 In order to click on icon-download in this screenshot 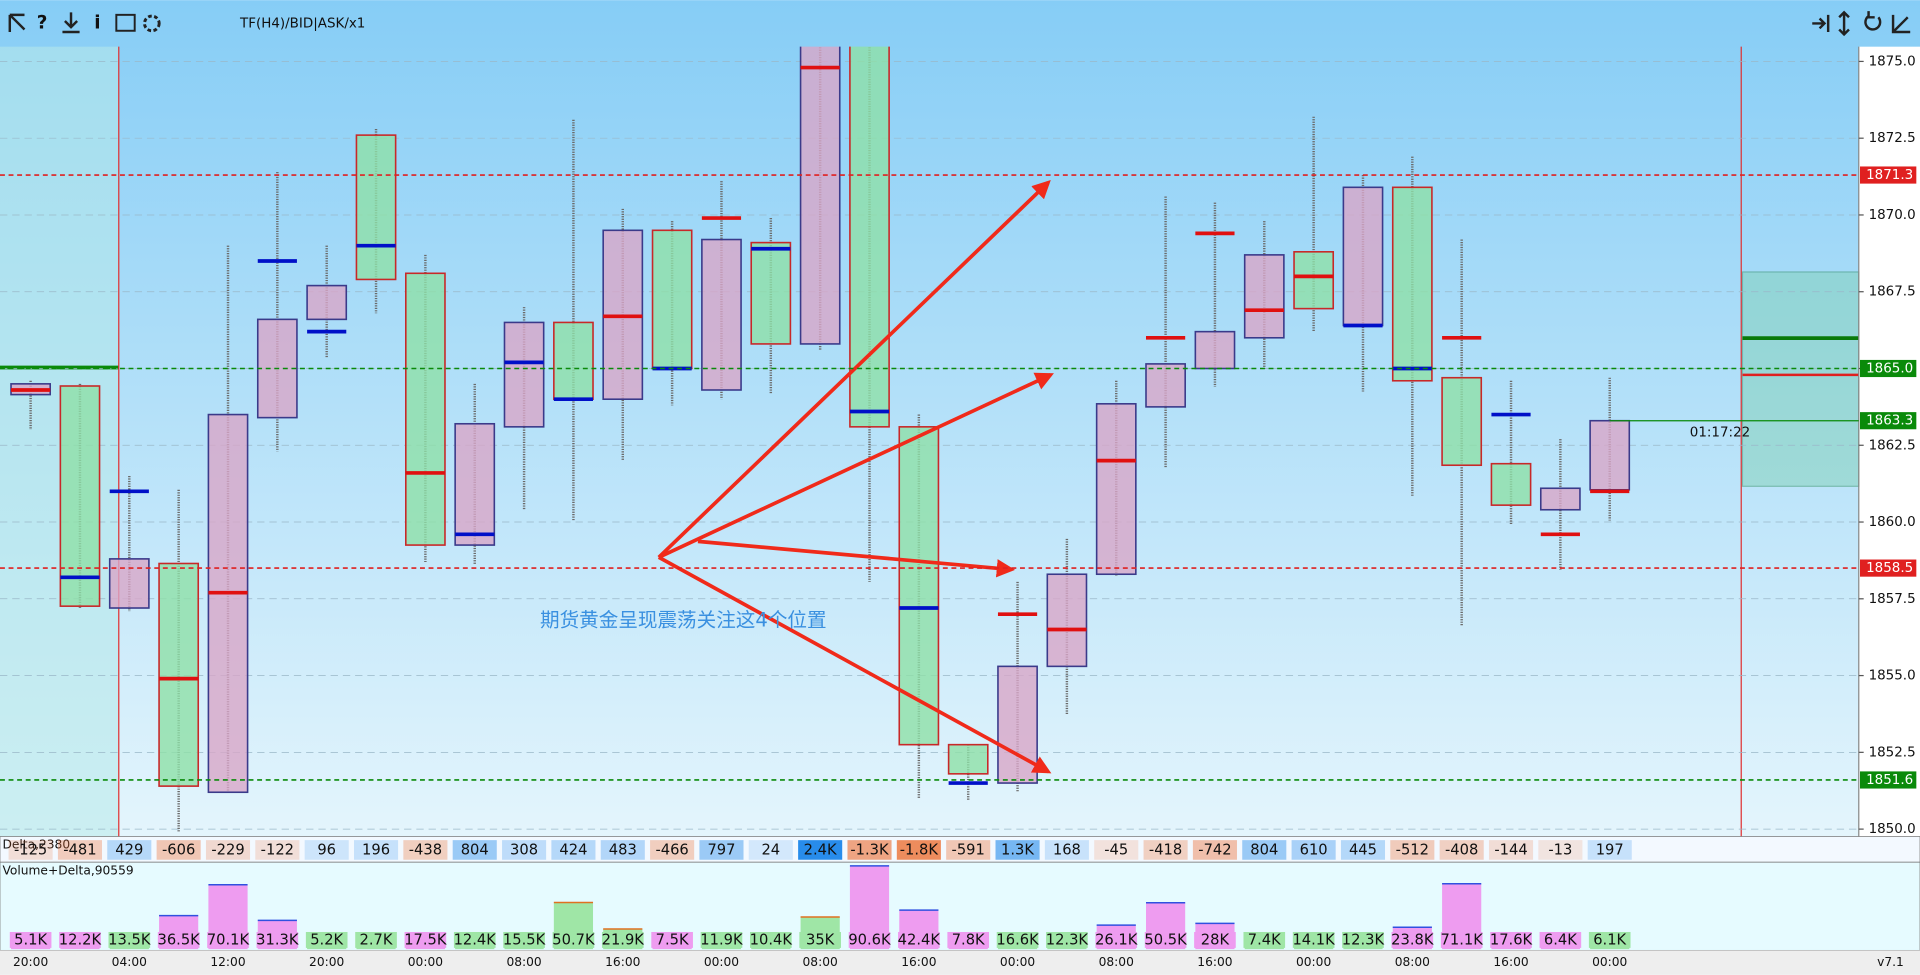, I will do `click(71, 23)`.